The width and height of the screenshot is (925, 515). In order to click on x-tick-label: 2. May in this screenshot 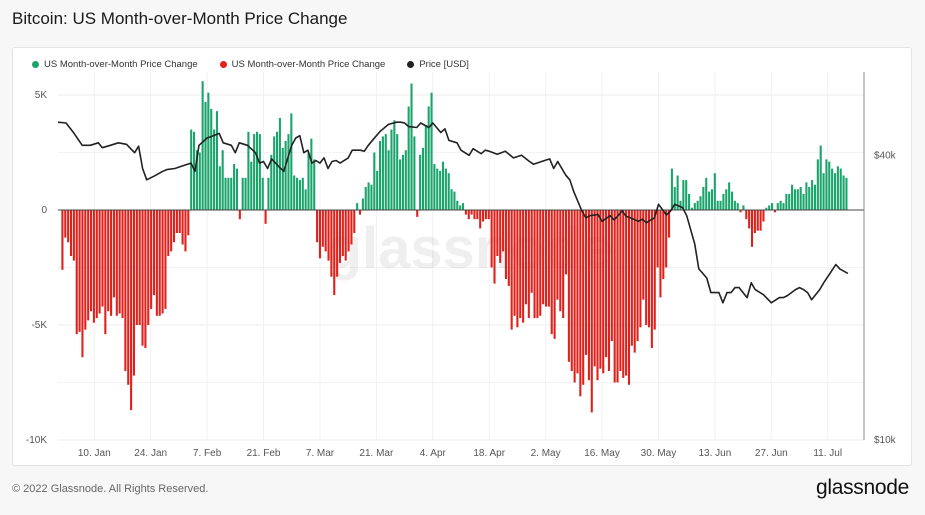, I will do `click(546, 453)`.